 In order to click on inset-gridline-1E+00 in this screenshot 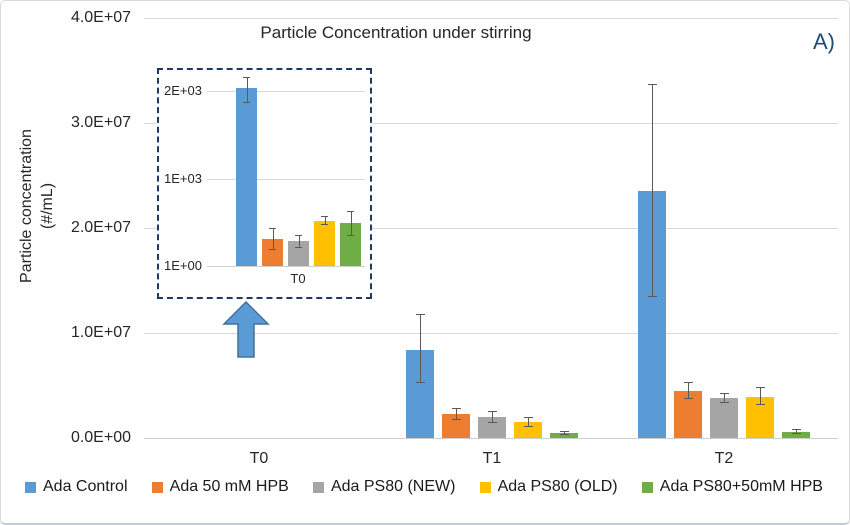, I will do `click(286, 266)`.